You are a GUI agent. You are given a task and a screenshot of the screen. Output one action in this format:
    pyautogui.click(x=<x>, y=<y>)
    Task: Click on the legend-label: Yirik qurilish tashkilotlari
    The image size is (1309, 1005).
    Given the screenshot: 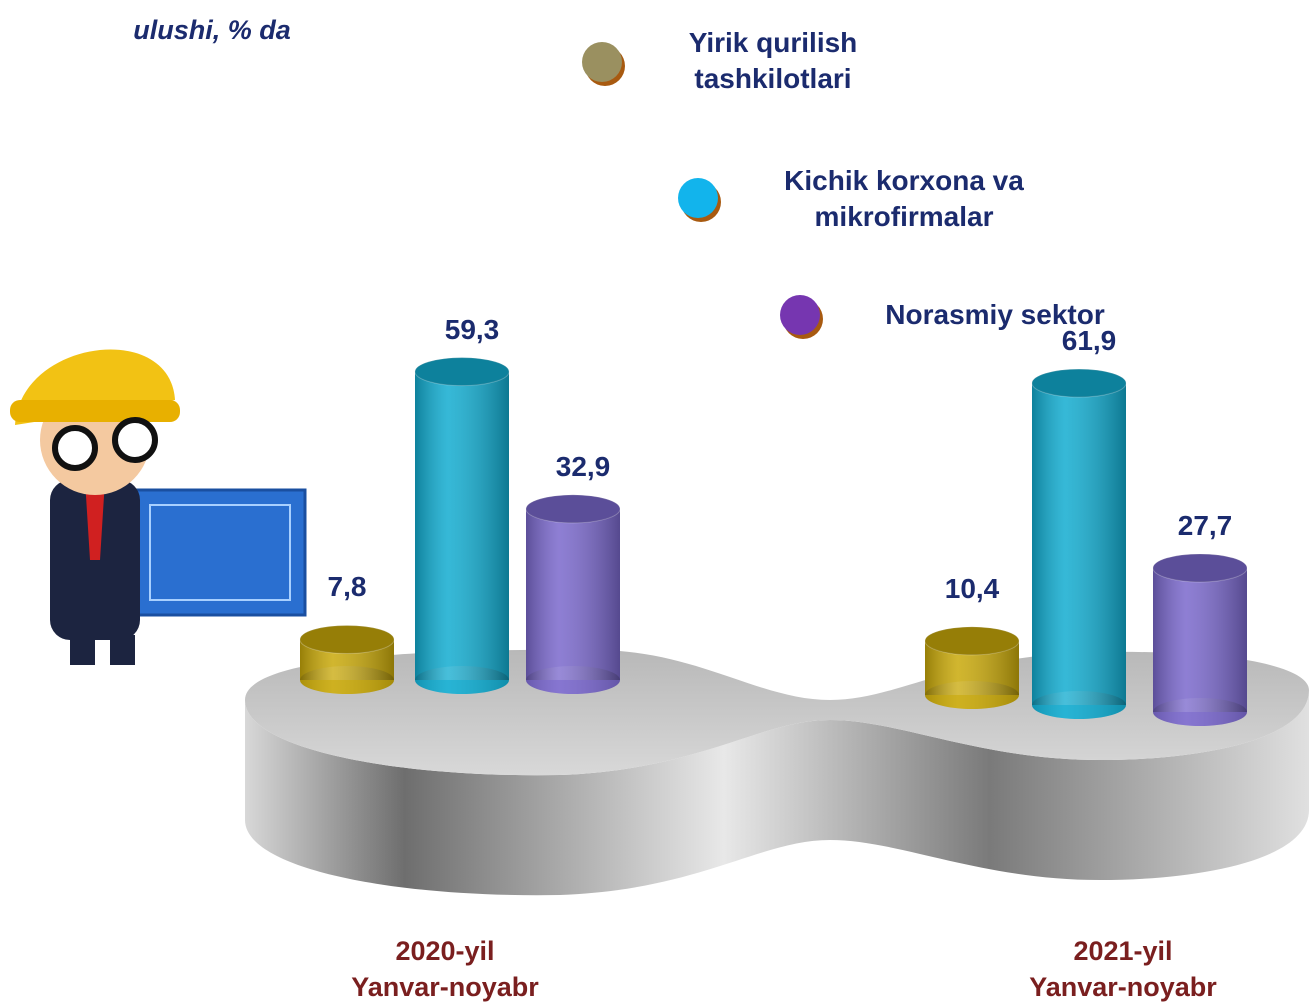 What is the action you would take?
    pyautogui.click(x=773, y=60)
    